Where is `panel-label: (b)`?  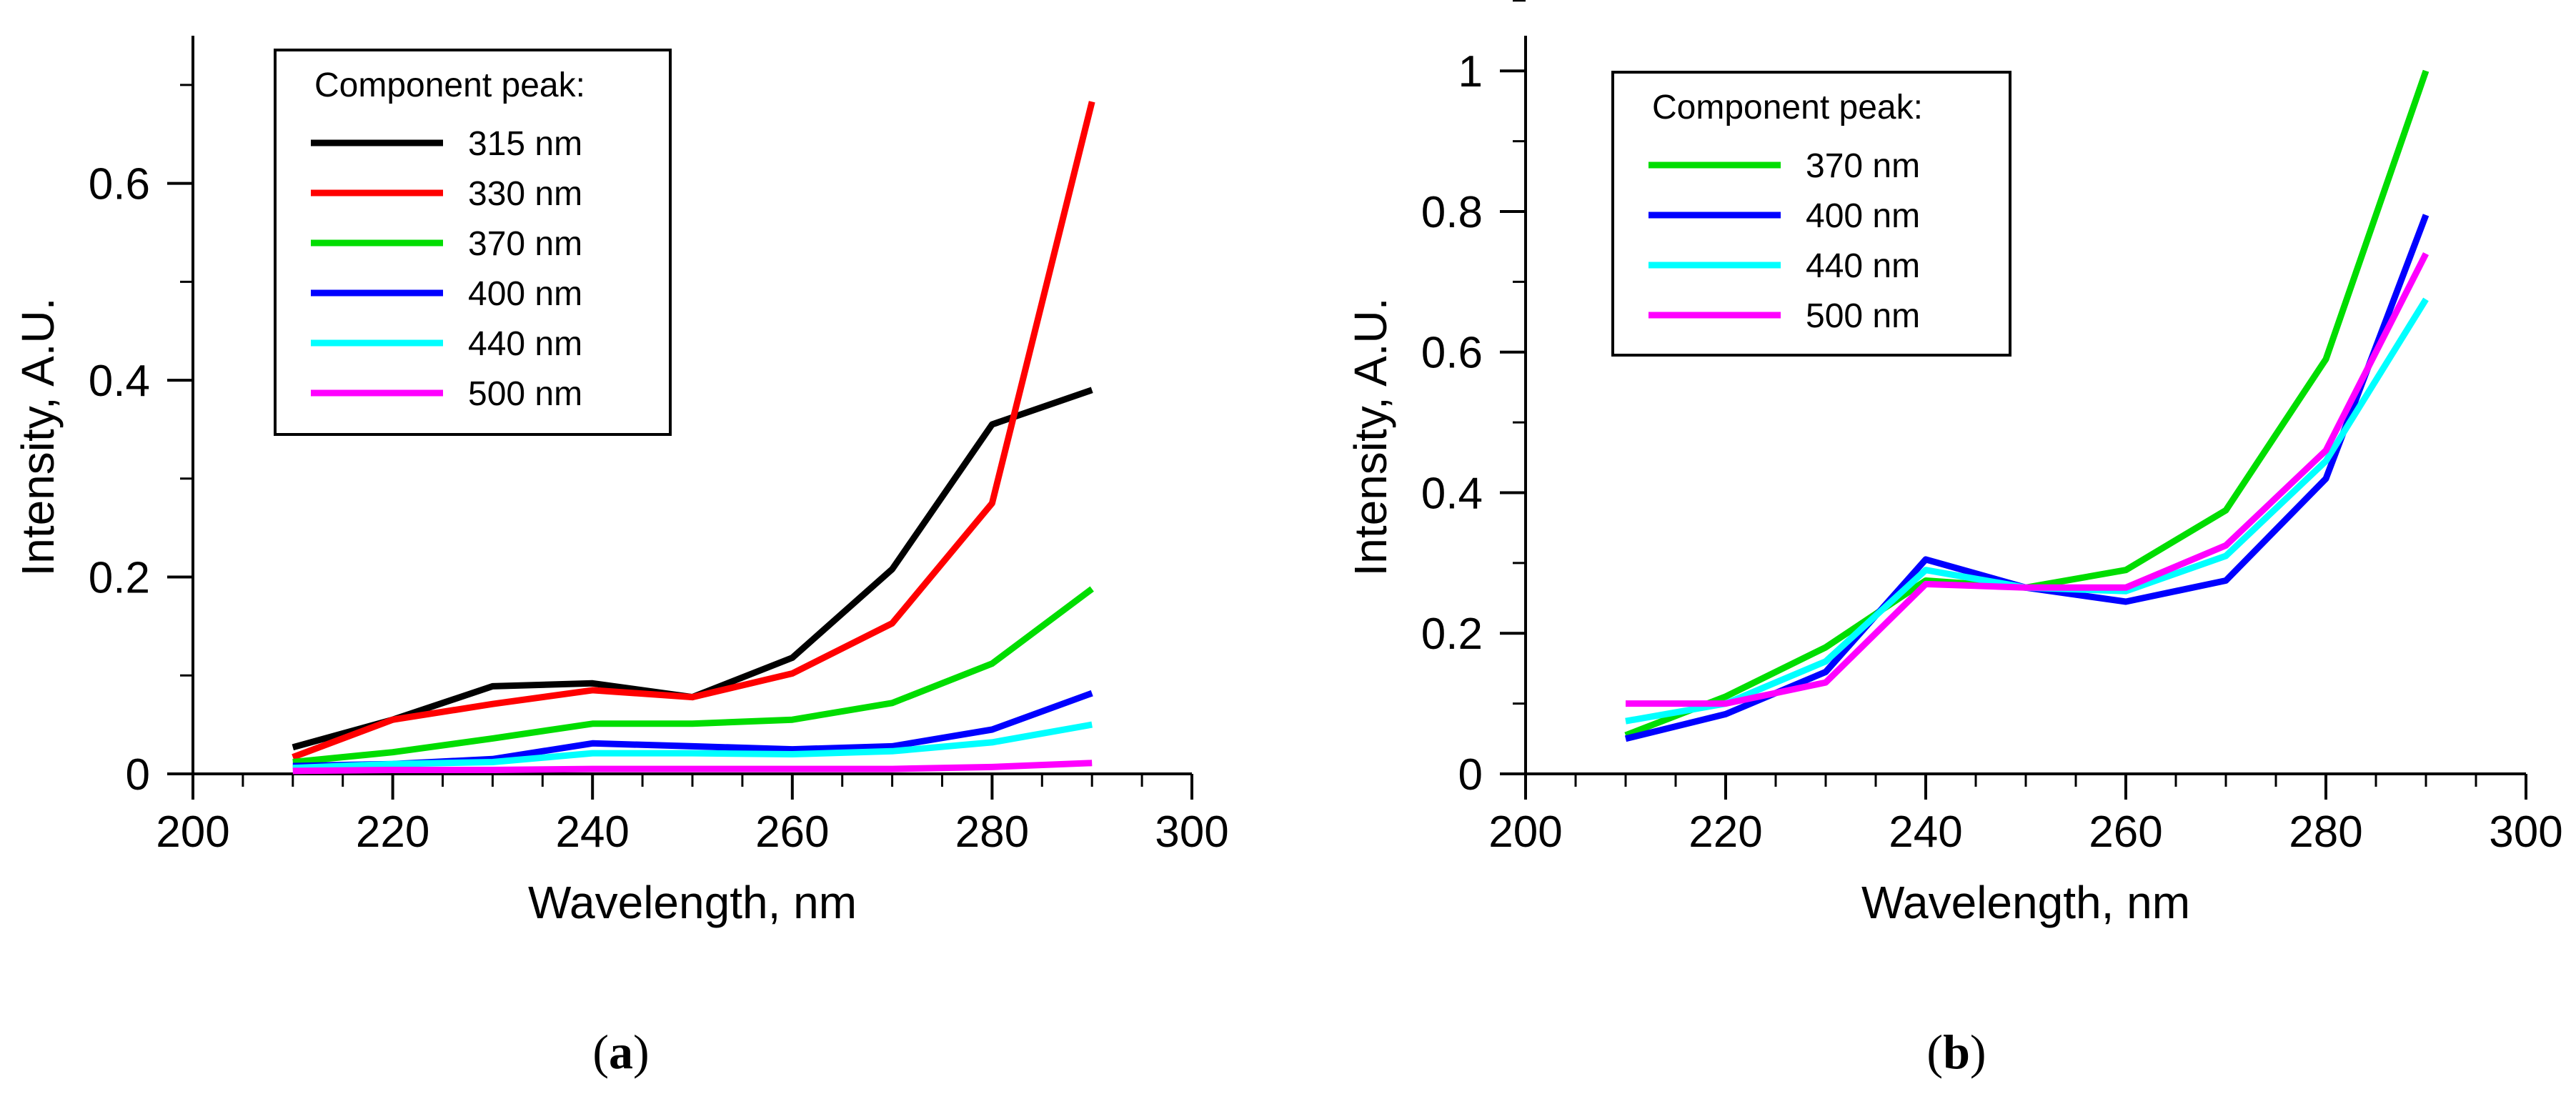
panel-label: (b) is located at coordinates (1956, 1052).